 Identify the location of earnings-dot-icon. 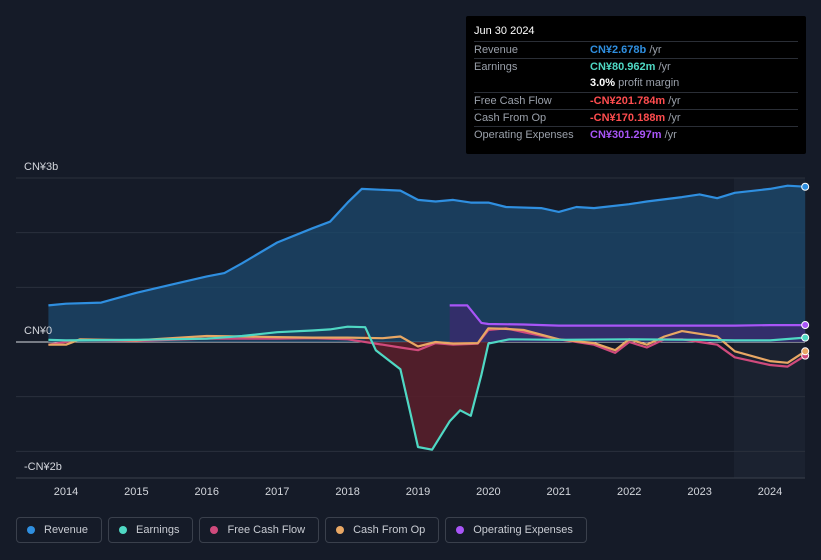
(123, 530).